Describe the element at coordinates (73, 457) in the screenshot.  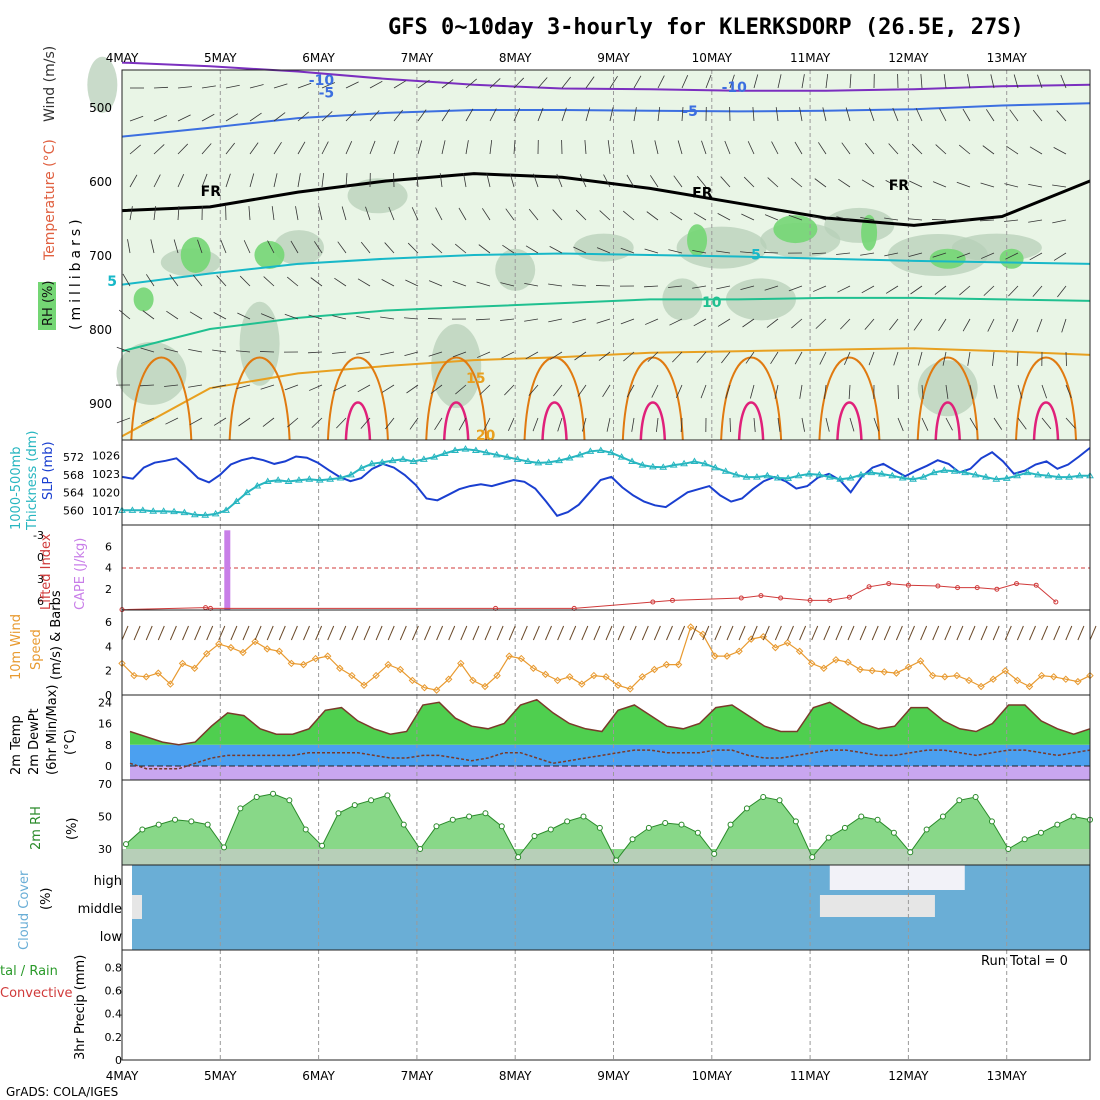
I see `thickness-tick: 572` at that location.